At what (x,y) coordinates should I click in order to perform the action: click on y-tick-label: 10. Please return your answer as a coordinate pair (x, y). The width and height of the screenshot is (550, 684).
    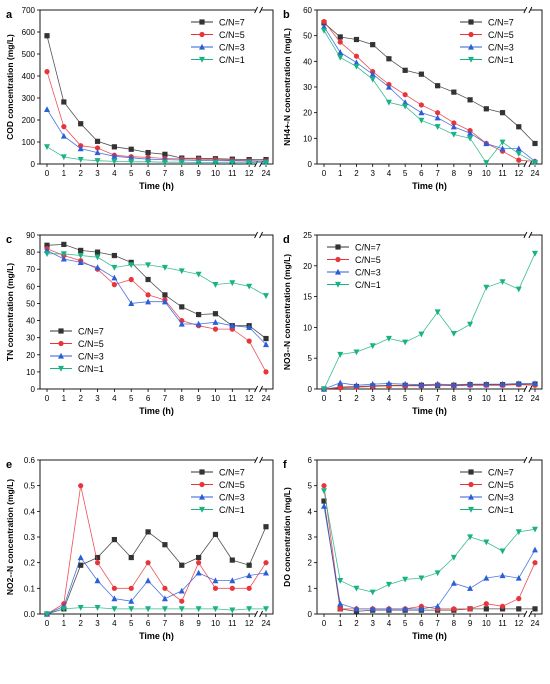
    Looking at the image, I should click on (30, 372).